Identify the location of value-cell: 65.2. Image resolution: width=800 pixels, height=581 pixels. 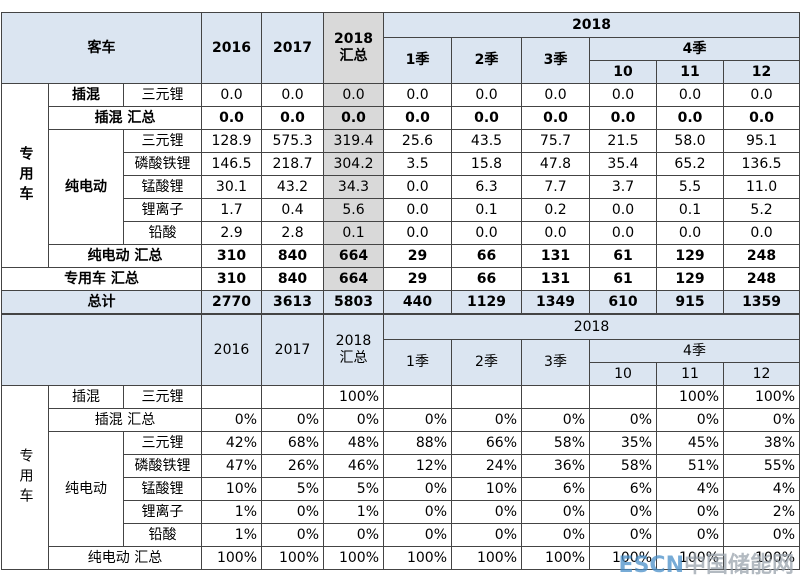
(690, 164).